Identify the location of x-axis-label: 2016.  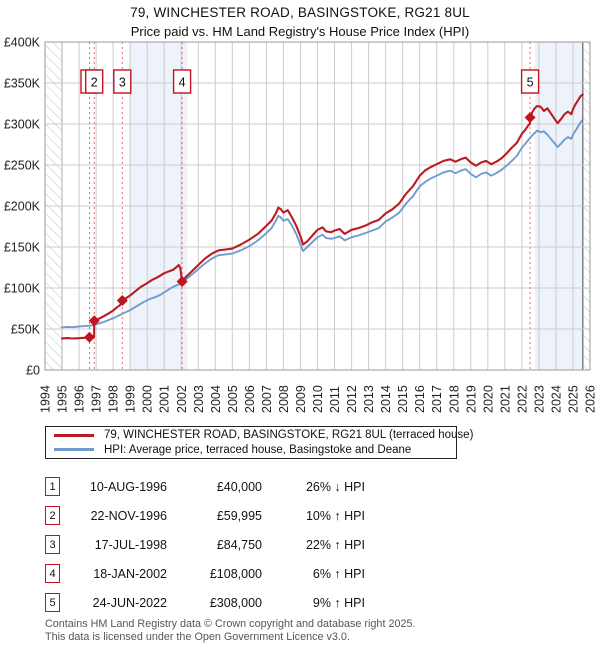
(420, 399).